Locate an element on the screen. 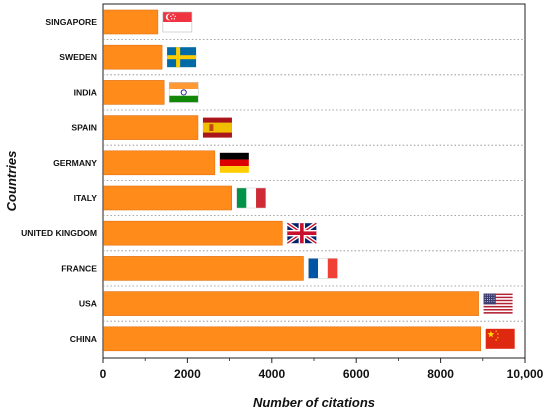 Image resolution: width=550 pixels, height=412 pixels. category-label: FRANCE is located at coordinates (79, 268).